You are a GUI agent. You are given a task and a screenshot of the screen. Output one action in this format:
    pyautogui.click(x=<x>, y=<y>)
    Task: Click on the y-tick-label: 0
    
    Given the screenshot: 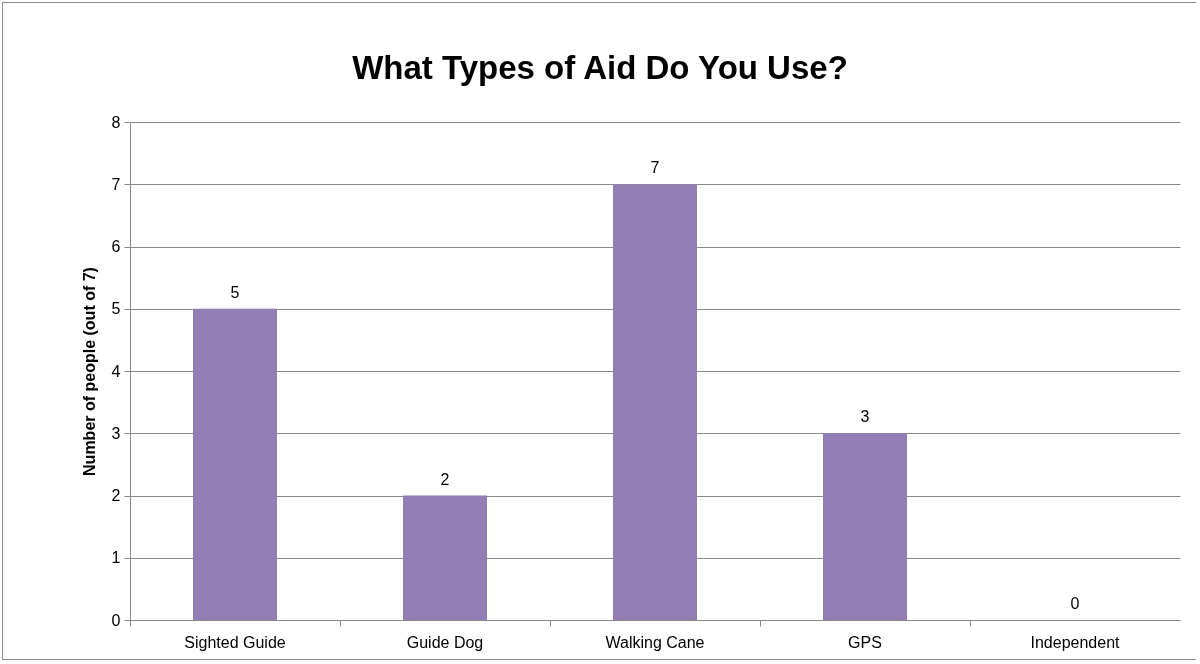 What is the action you would take?
    pyautogui.click(x=116, y=620)
    